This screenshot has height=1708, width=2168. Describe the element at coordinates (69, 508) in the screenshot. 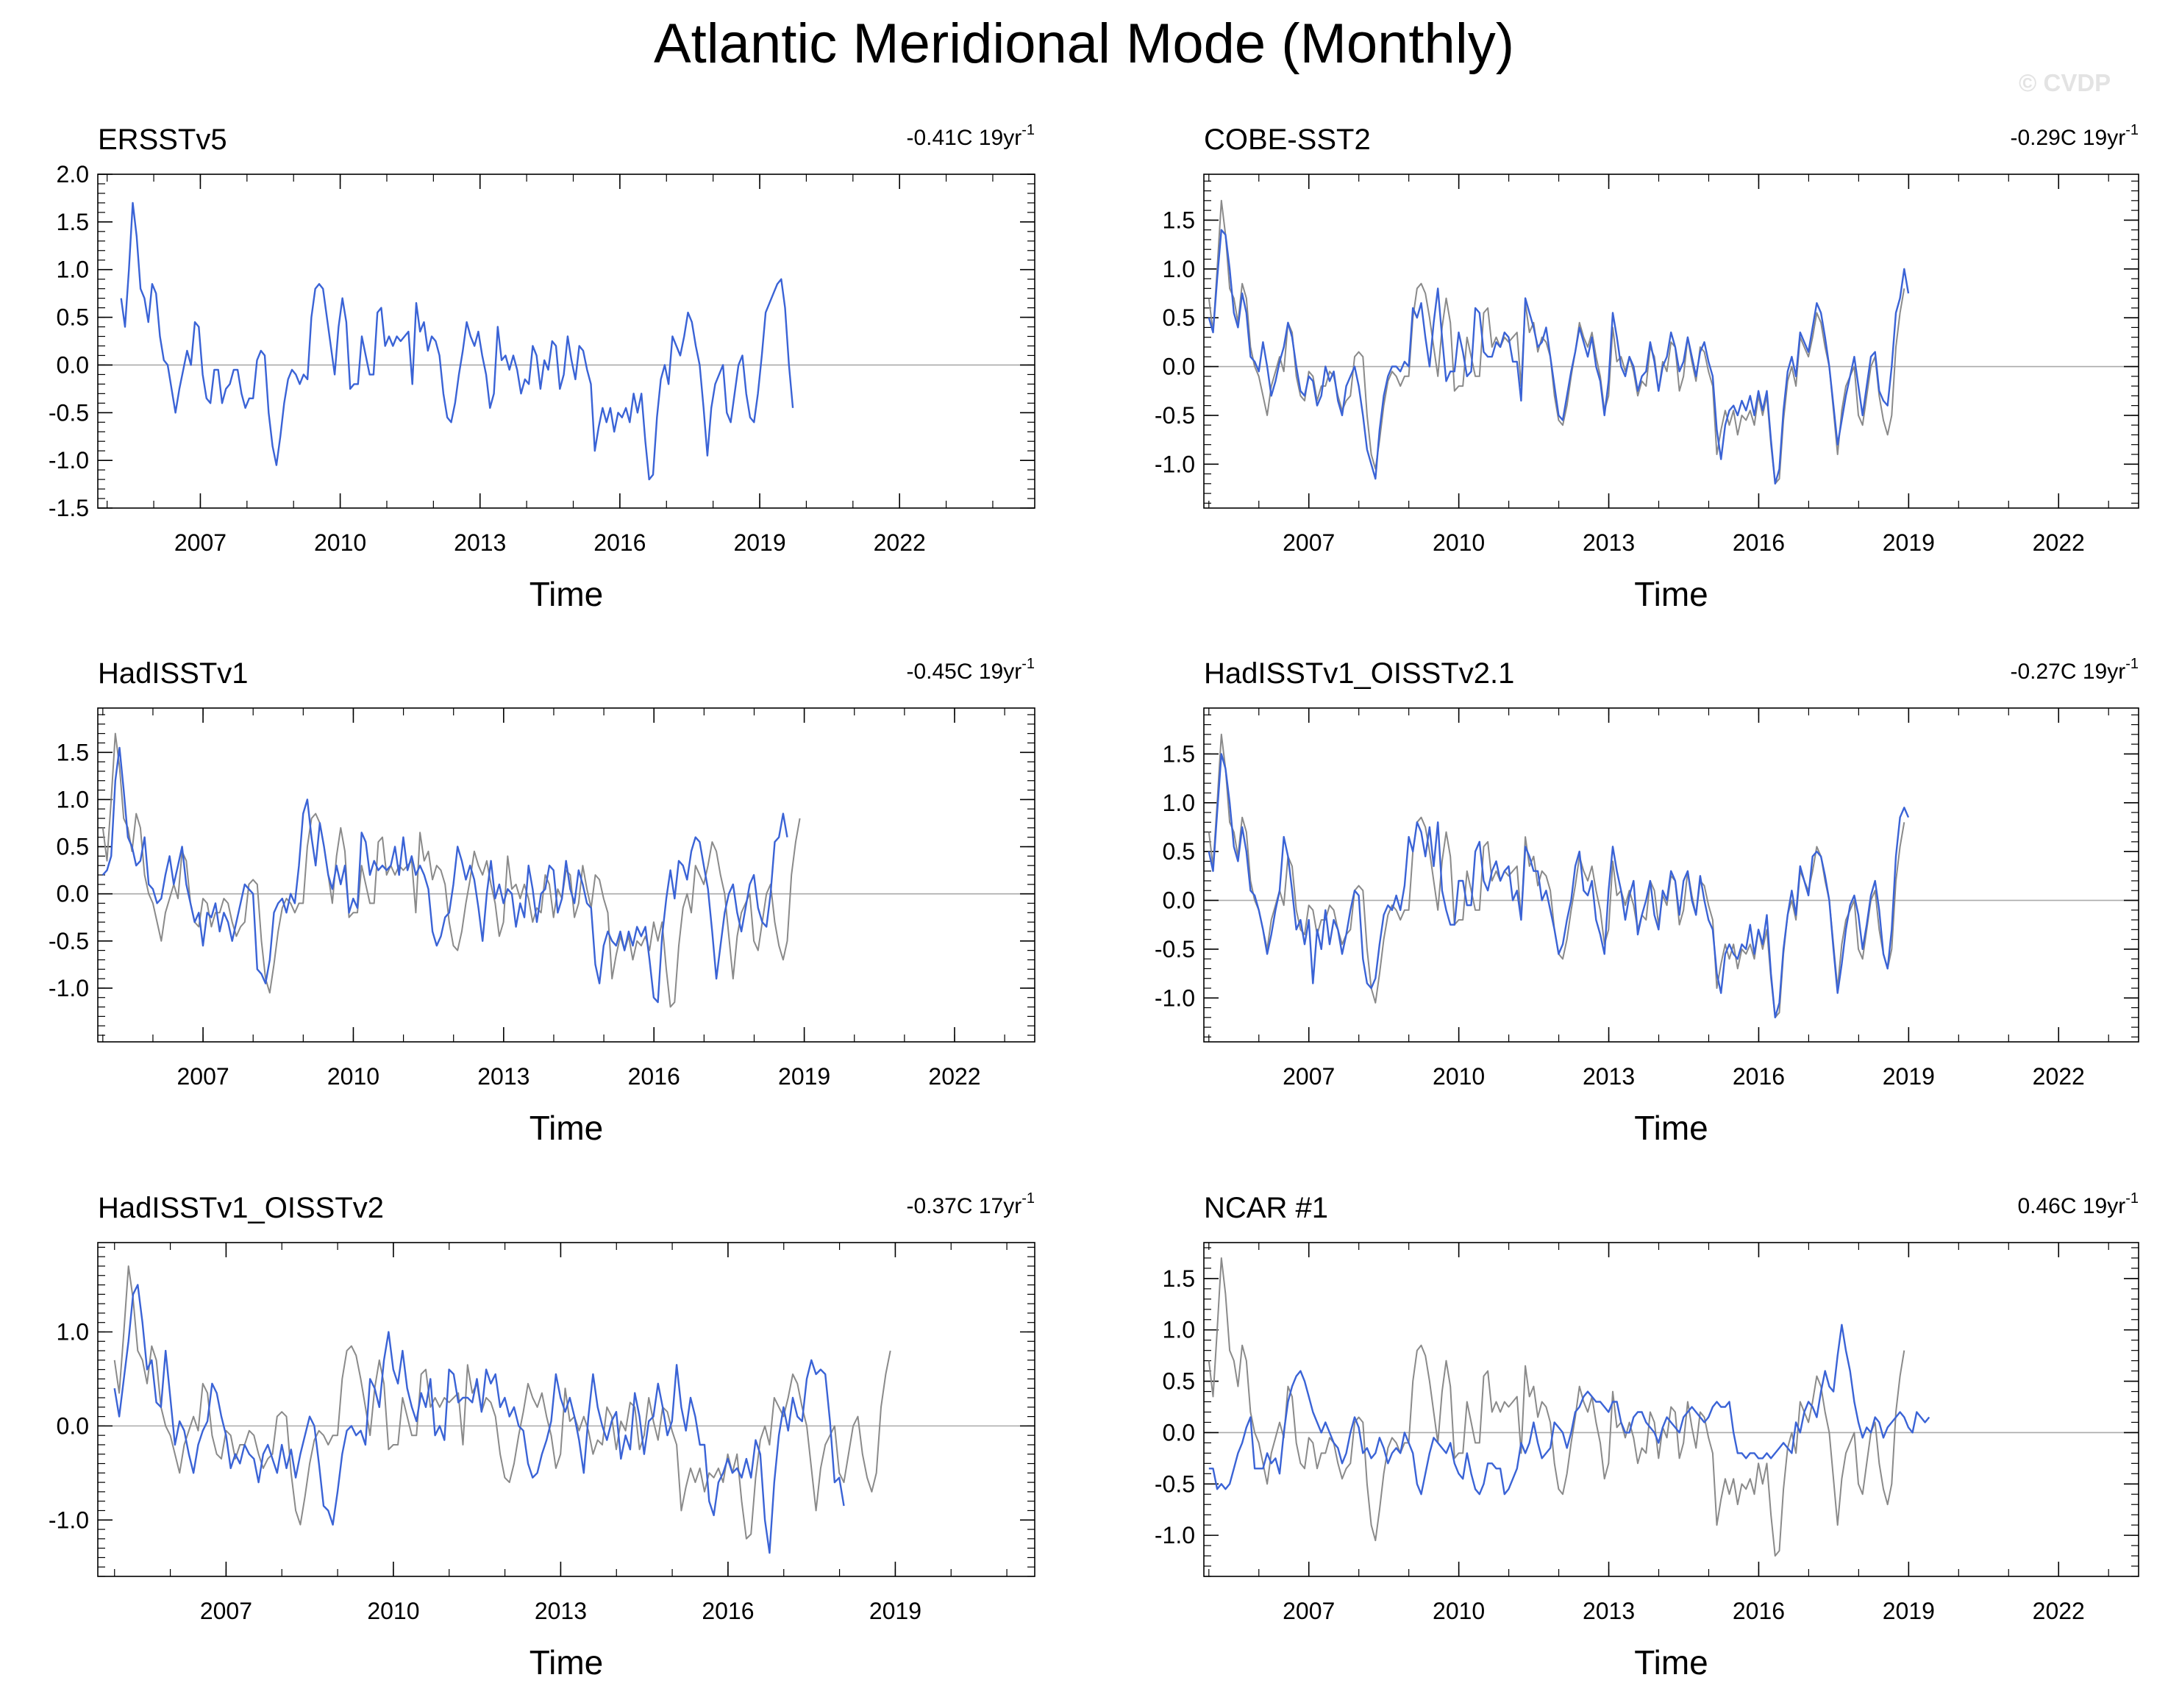

I see `y-tick-label: -1.5` at that location.